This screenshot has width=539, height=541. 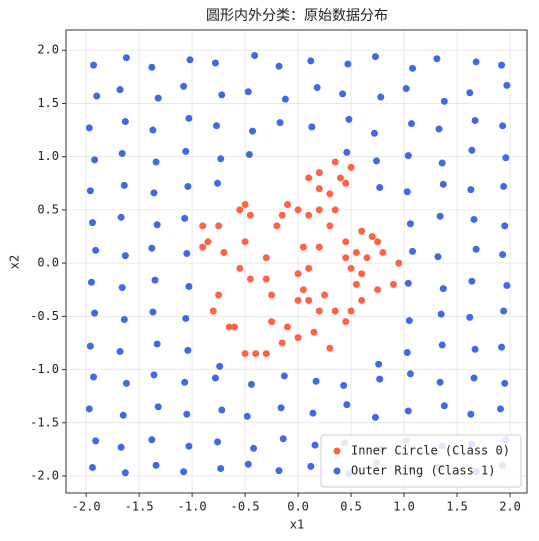 What do you see at coordinates (245, 507) in the screenshot?
I see `x-tick-label: -0.5` at bounding box center [245, 507].